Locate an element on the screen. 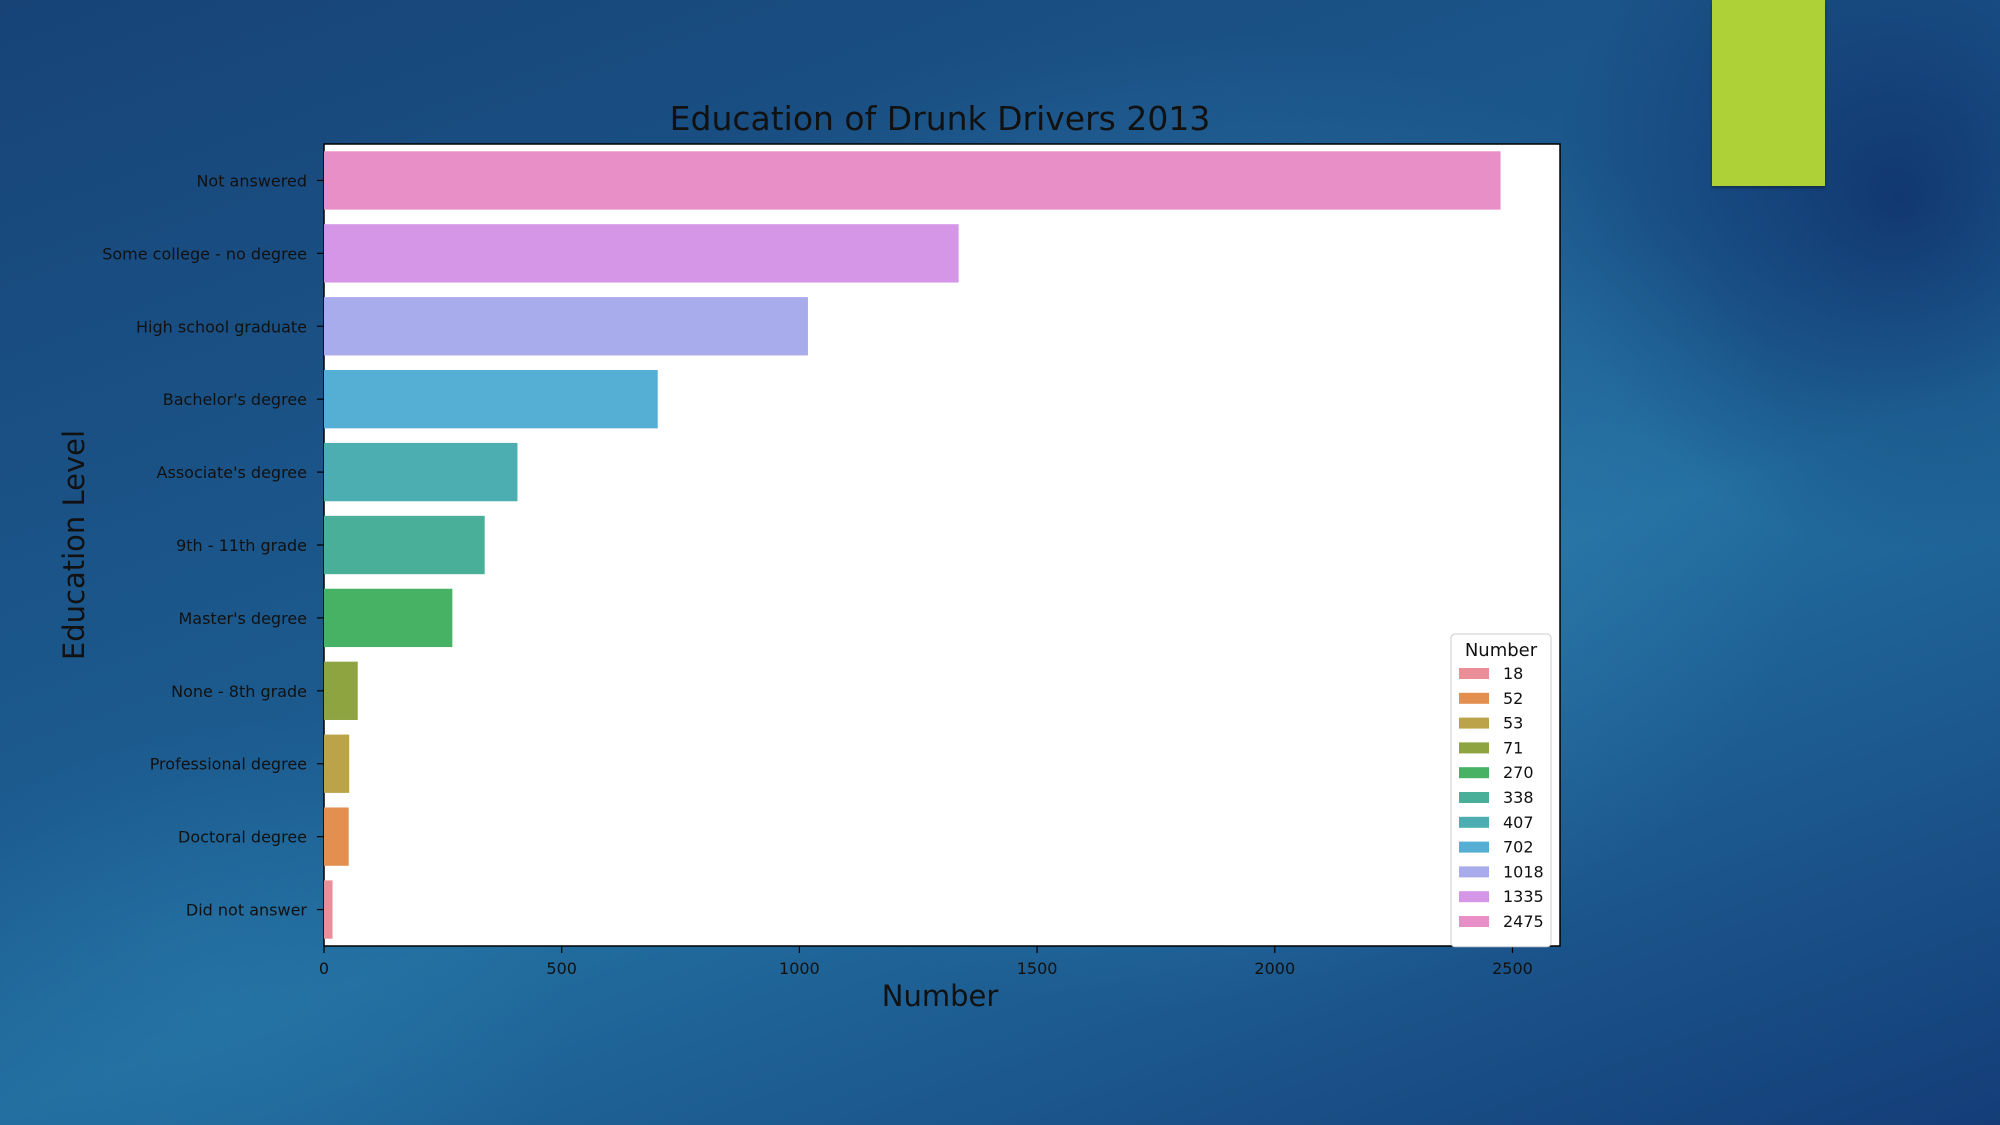  y-tick-label: Some college - no degree is located at coordinates (204, 253).